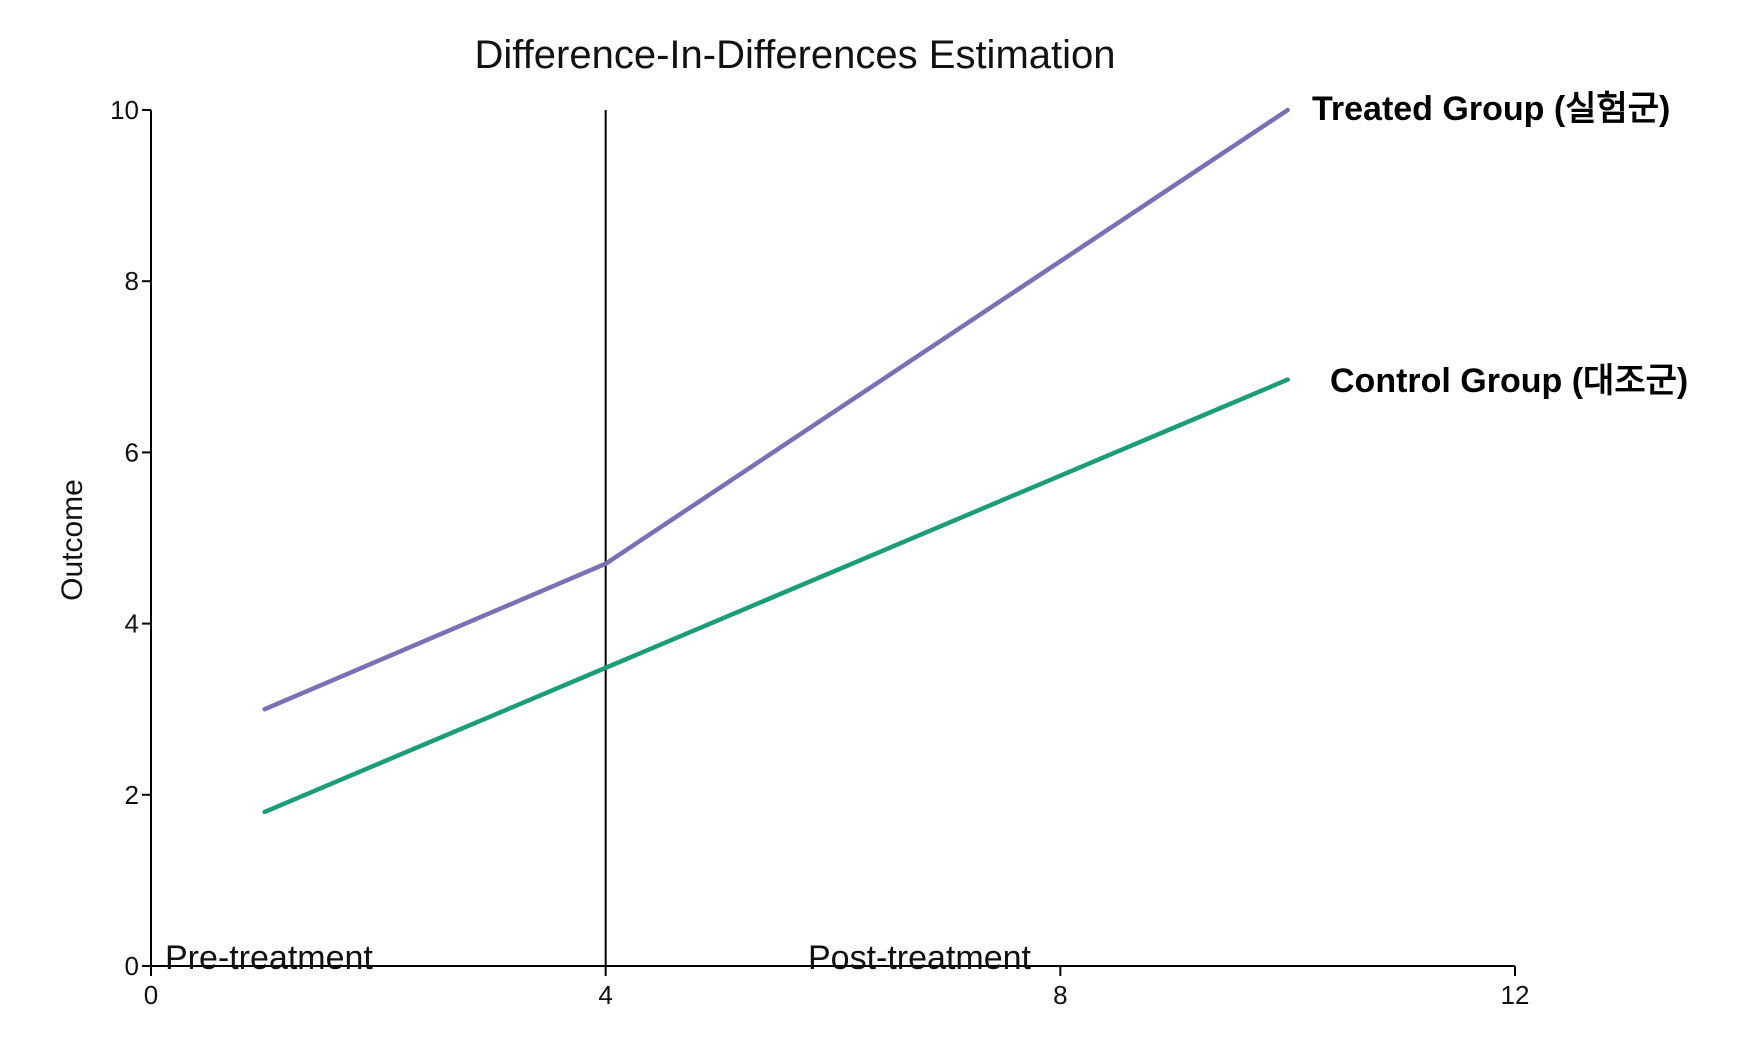  I want to click on control-group-label: Control Group (대조군), so click(1509, 381).